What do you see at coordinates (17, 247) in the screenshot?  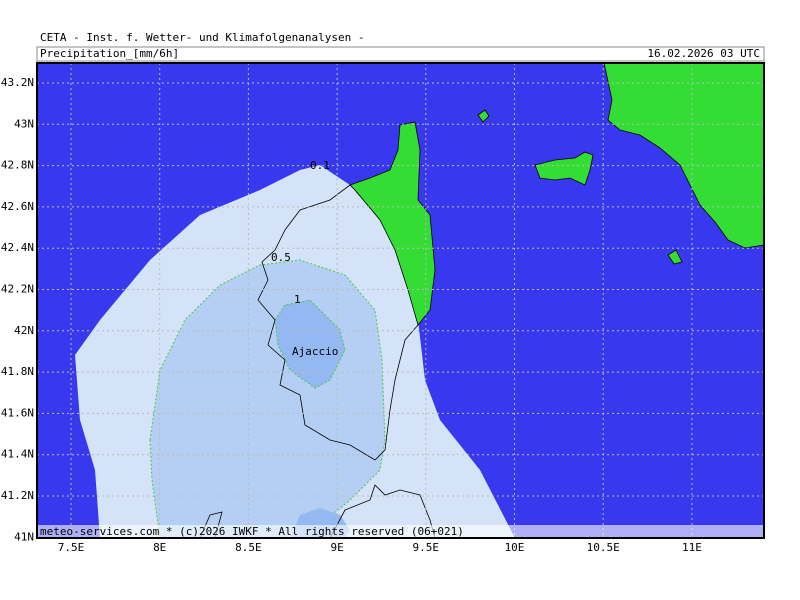 I see `lat-label: 42.4N` at bounding box center [17, 247].